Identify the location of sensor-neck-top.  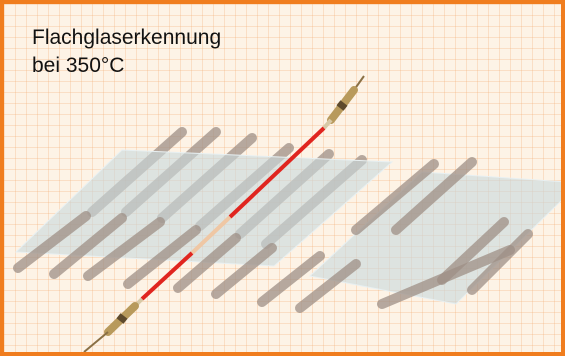
(327, 124).